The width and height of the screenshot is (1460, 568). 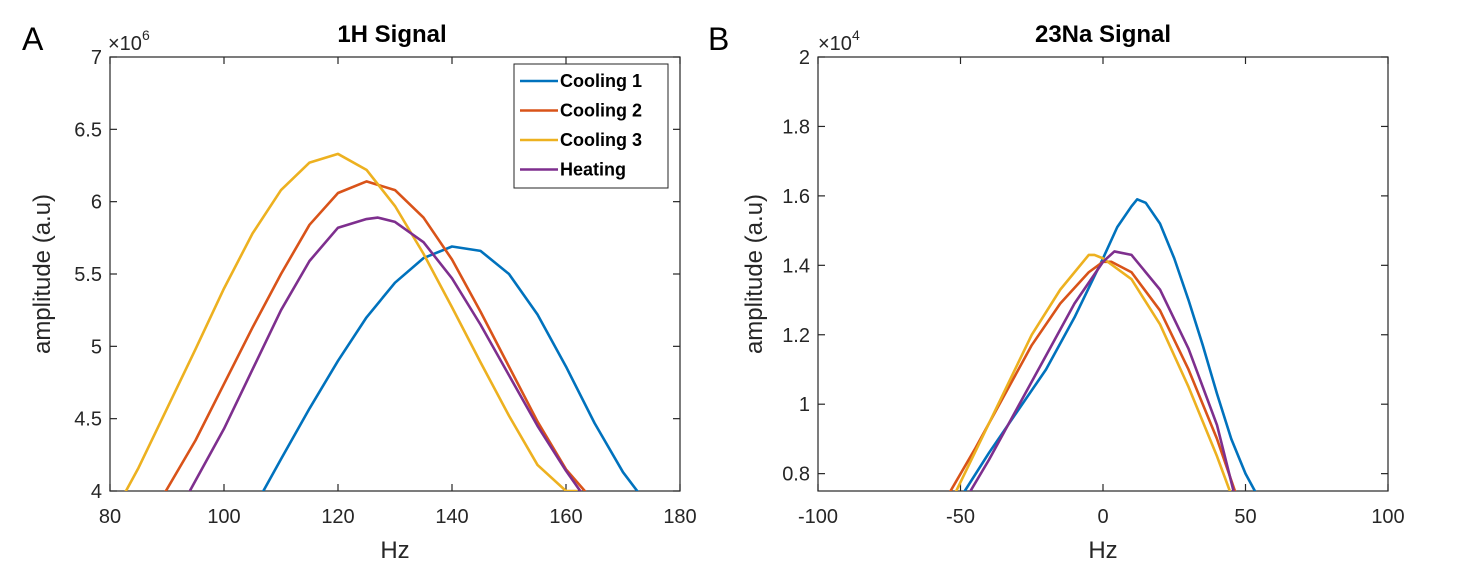 I want to click on y-tick-label: 4, so click(x=96, y=492).